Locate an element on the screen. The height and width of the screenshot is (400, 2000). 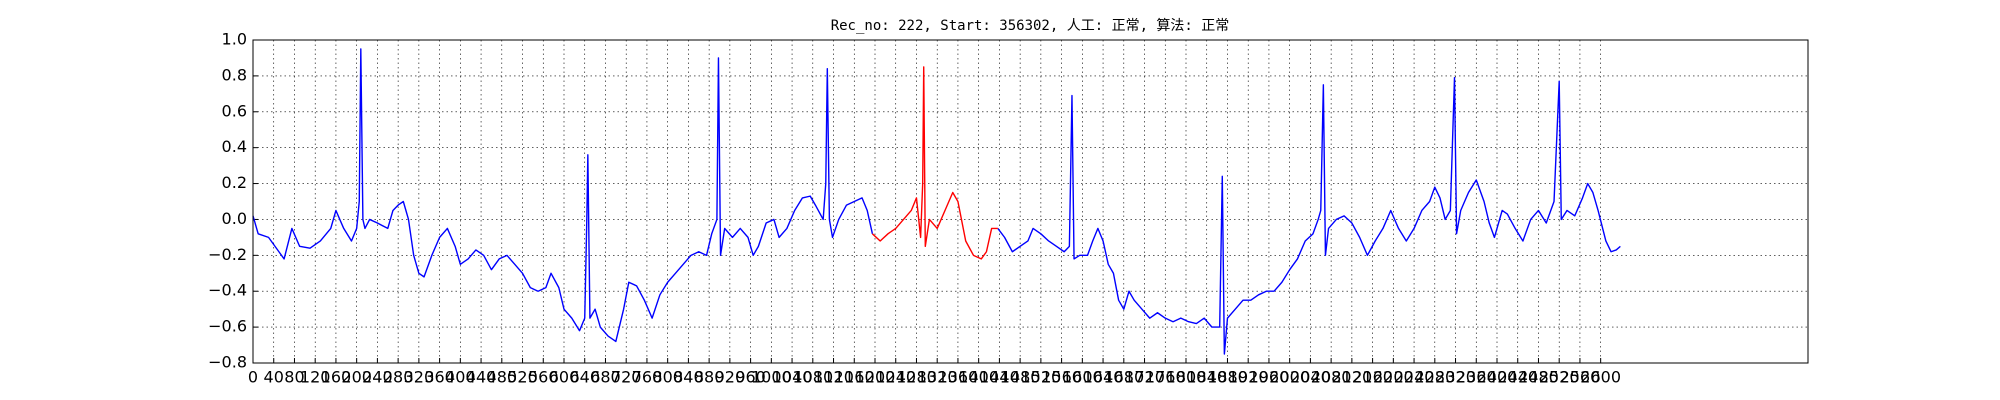
x-tick-label: 1120 is located at coordinates (833, 377).